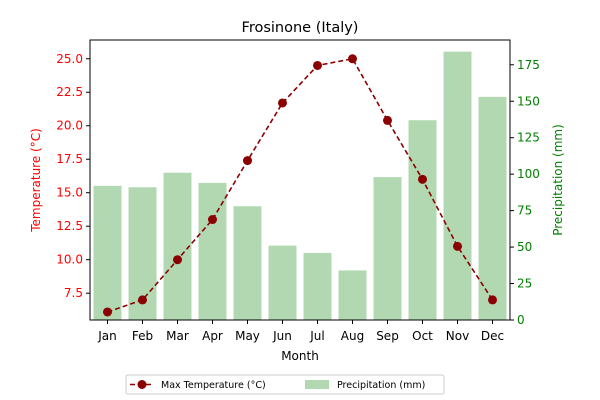  What do you see at coordinates (300, 28) in the screenshot?
I see `chart-title: Frosinone (Italy)` at bounding box center [300, 28].